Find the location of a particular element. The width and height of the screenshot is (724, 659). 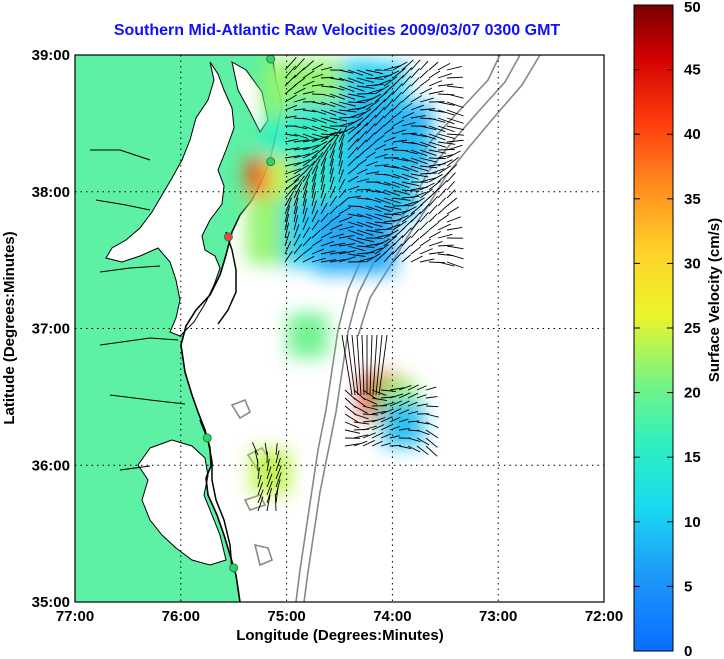

radar-stations is located at coordinates (239, 314).